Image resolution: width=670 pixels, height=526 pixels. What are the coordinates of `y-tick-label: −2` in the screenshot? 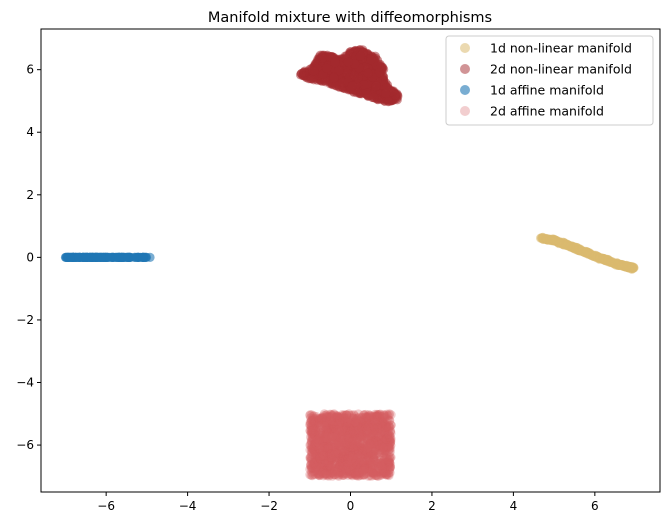 It's located at (25, 320).